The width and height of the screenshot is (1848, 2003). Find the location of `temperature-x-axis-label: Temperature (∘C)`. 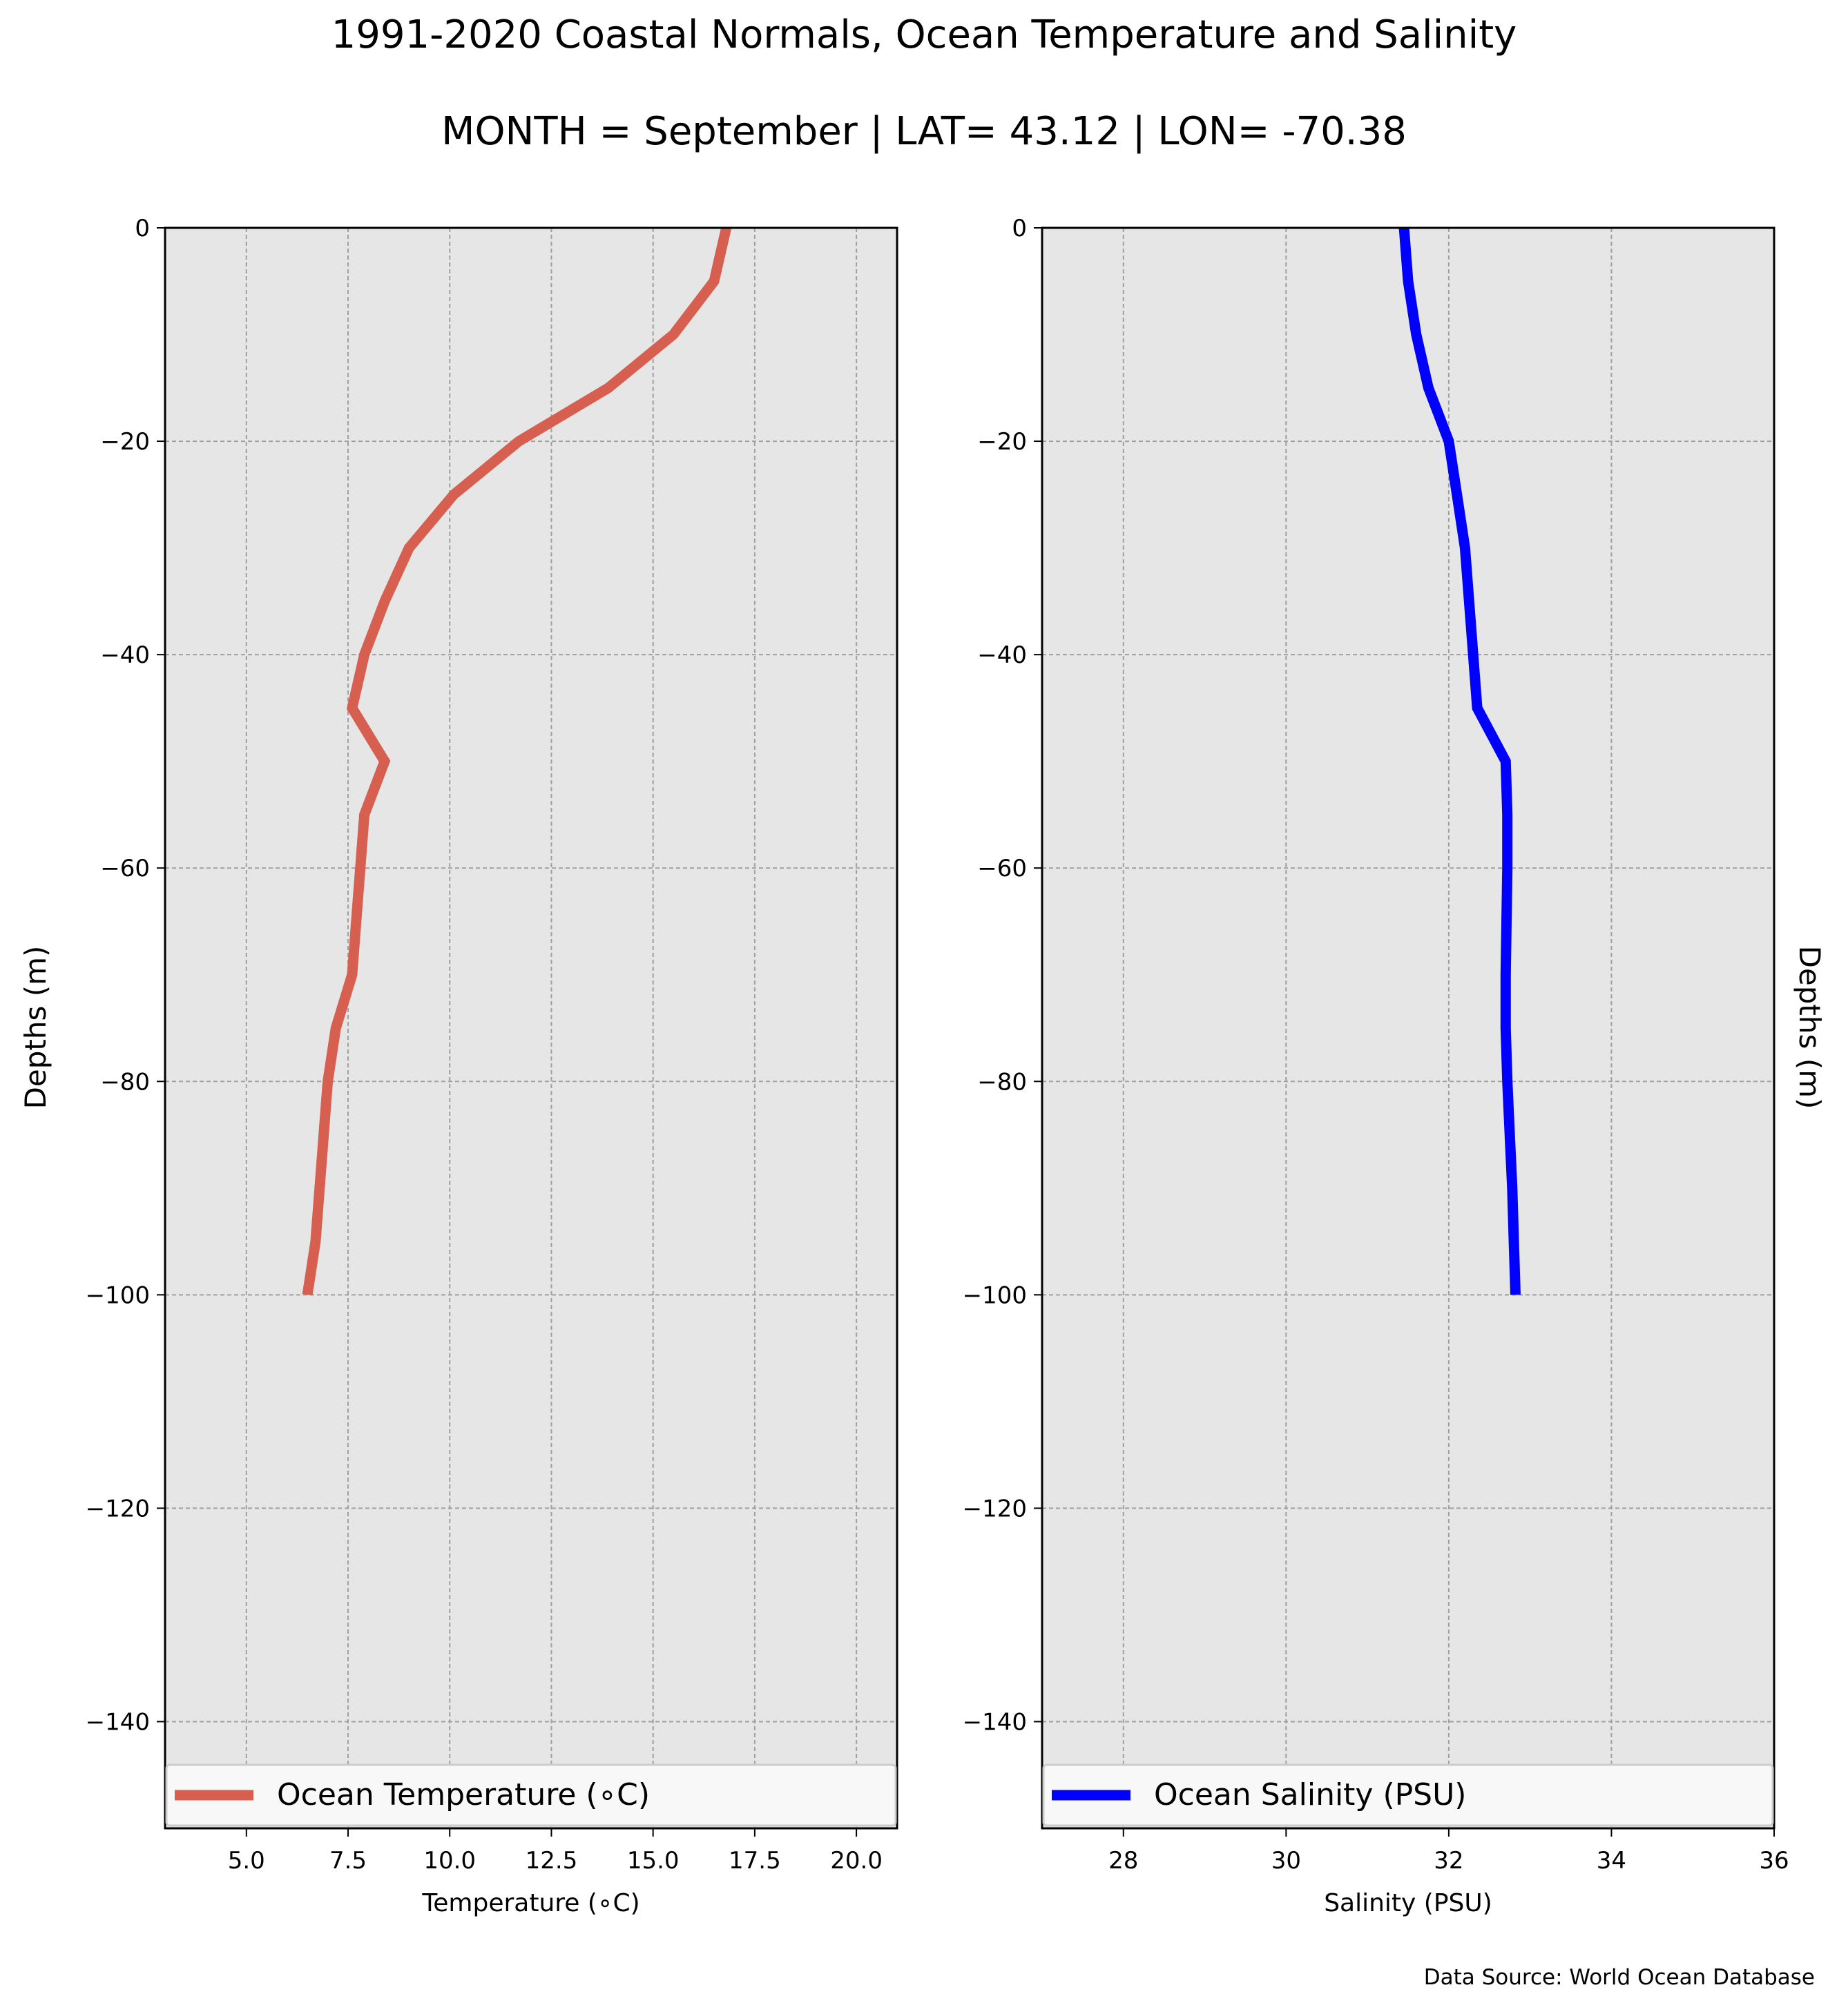

temperature-x-axis-label: Temperature (∘C) is located at coordinates (530, 1903).